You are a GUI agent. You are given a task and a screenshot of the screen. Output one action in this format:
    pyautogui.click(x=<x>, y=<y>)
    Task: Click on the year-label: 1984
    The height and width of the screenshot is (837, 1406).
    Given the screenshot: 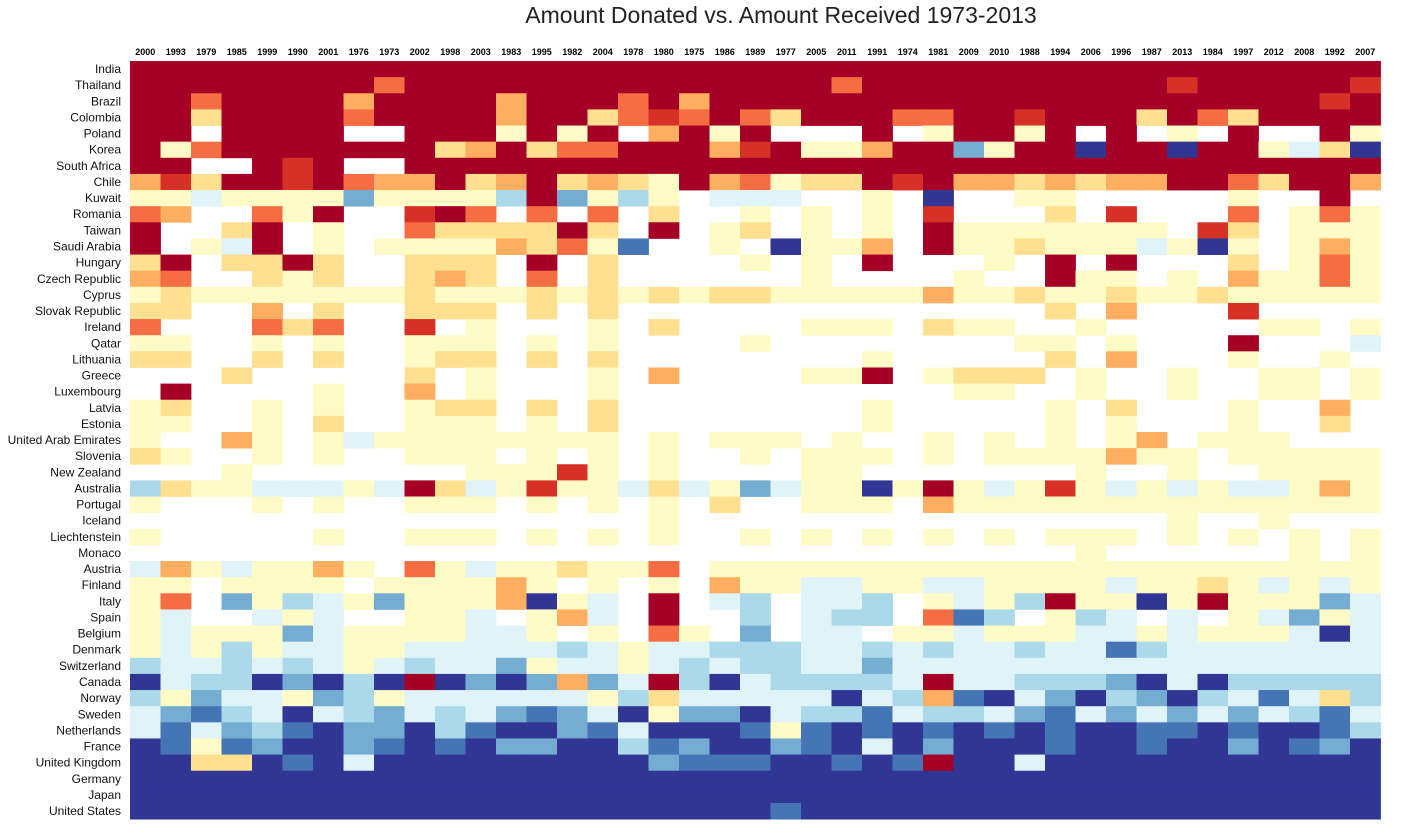 What is the action you would take?
    pyautogui.click(x=1213, y=52)
    